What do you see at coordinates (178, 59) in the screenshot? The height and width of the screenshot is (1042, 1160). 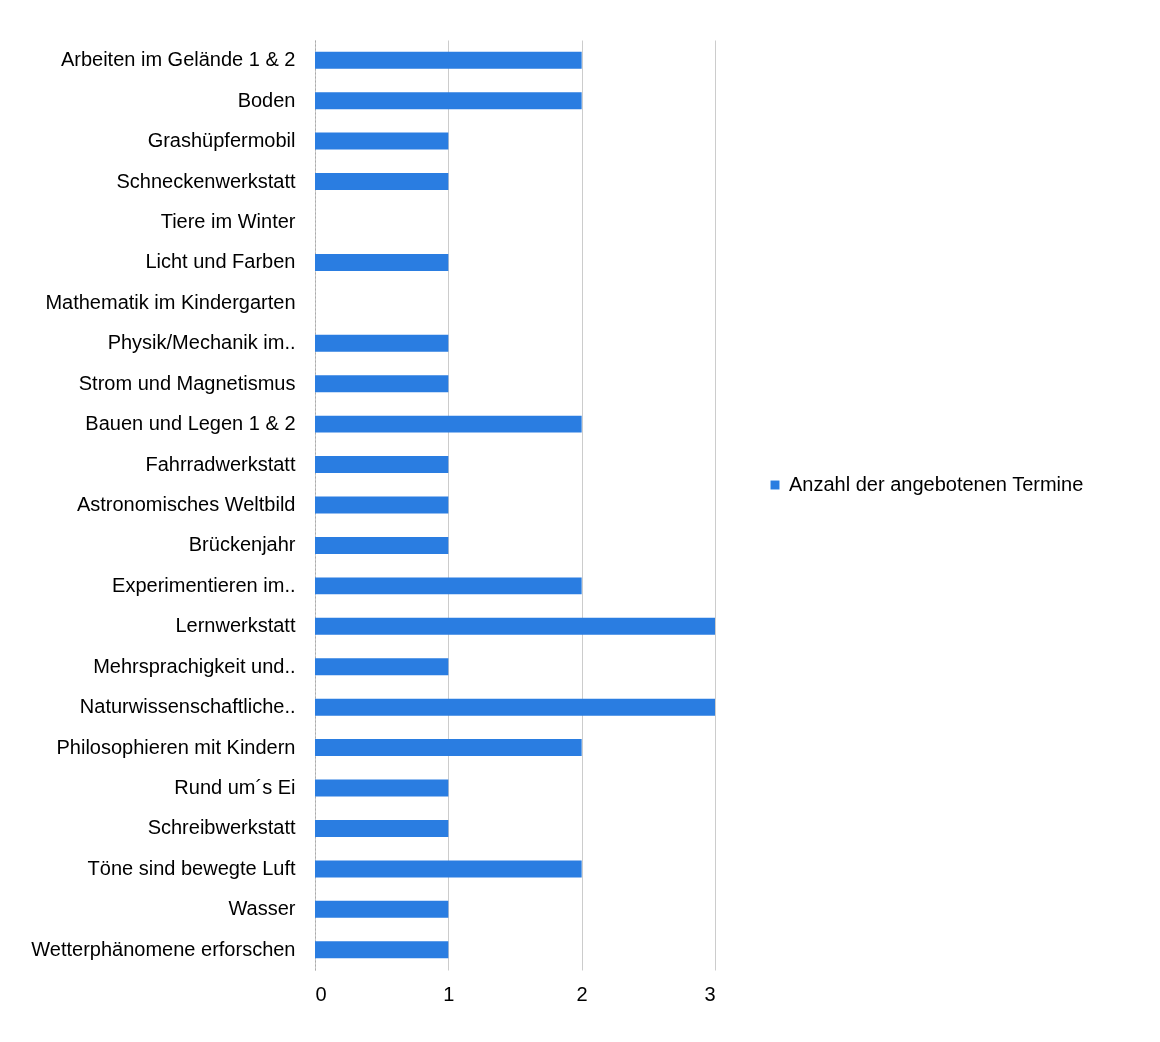 I see `y-tick-label: Arbeiten im Gelände 1 & 2` at bounding box center [178, 59].